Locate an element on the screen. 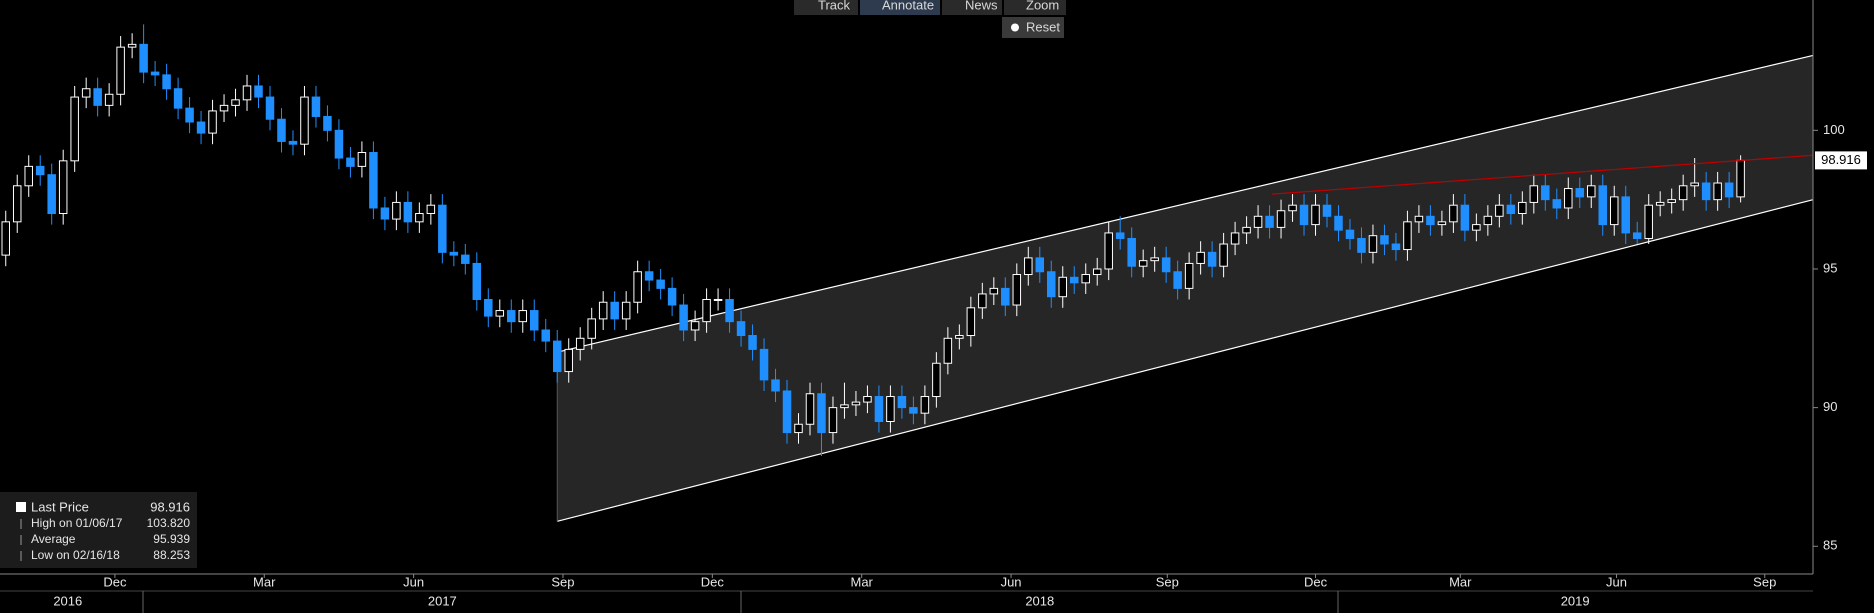 The image size is (1874, 613). stats-label: Low on 02/16/18 is located at coordinates (75, 555).